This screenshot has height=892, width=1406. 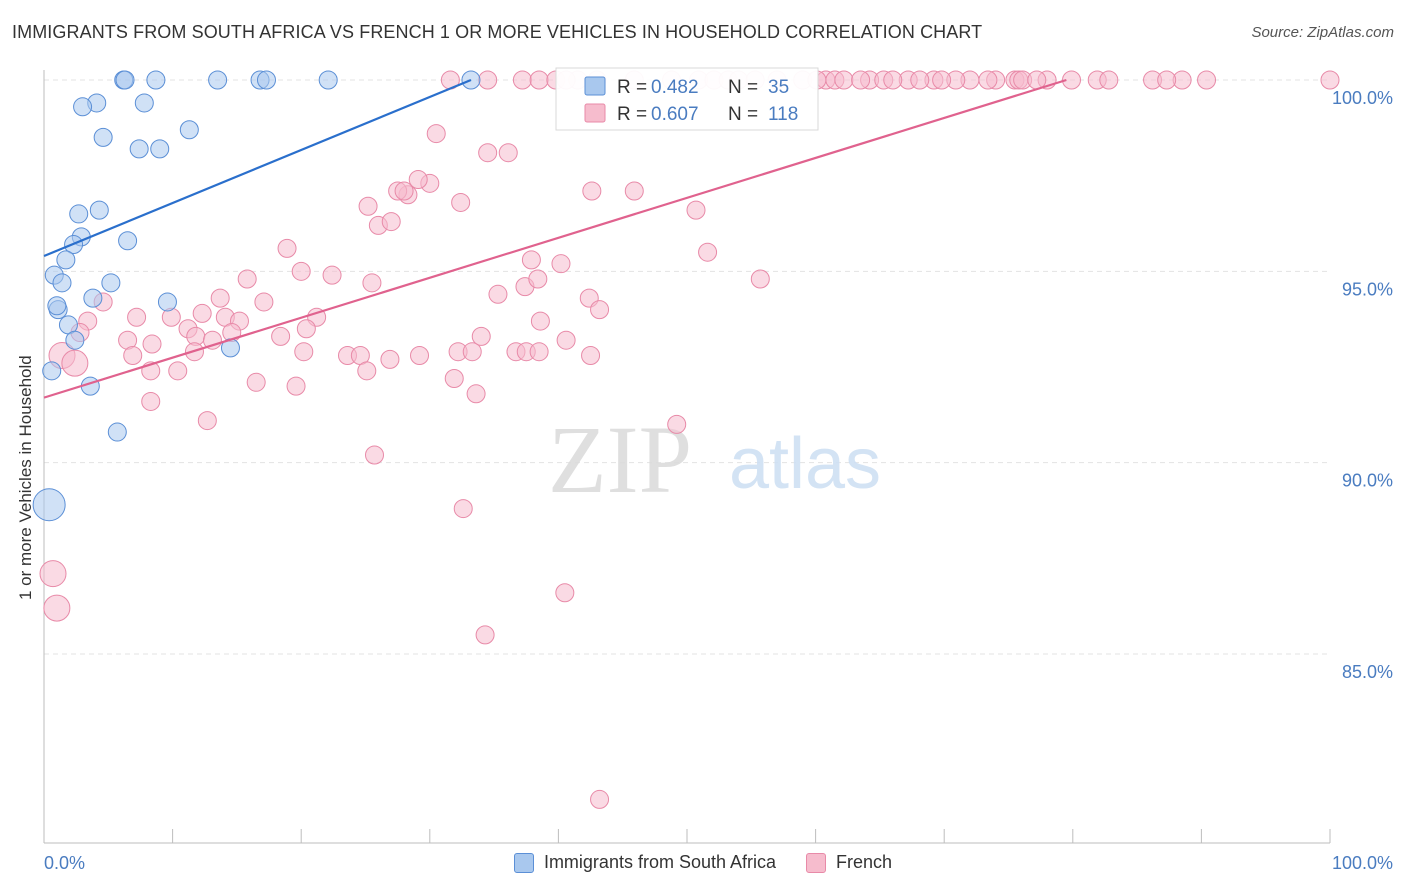 I want to click on x-tick-label-max: 100.0%, so click(x=1362, y=863).